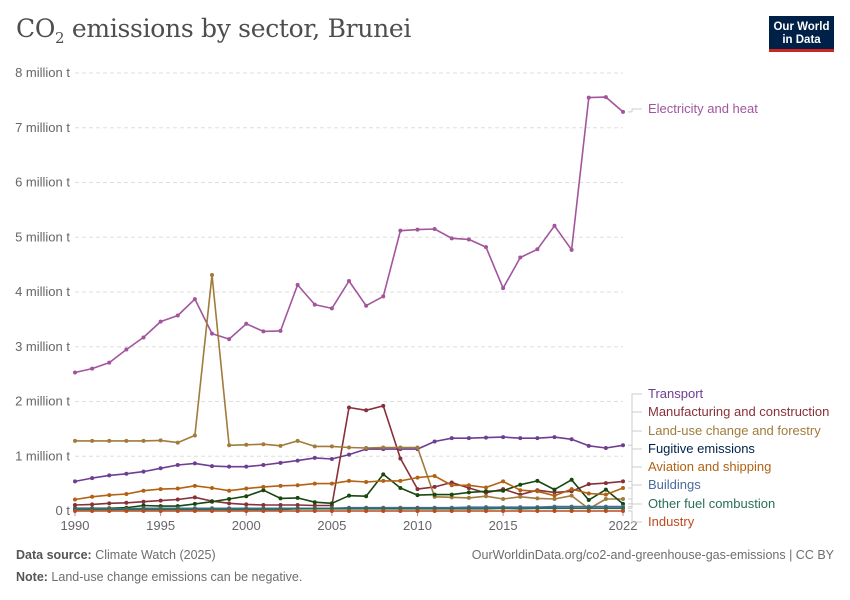  What do you see at coordinates (635, 477) in the screenshot?
I see `legend-connector-aviation-and-shipping` at bounding box center [635, 477].